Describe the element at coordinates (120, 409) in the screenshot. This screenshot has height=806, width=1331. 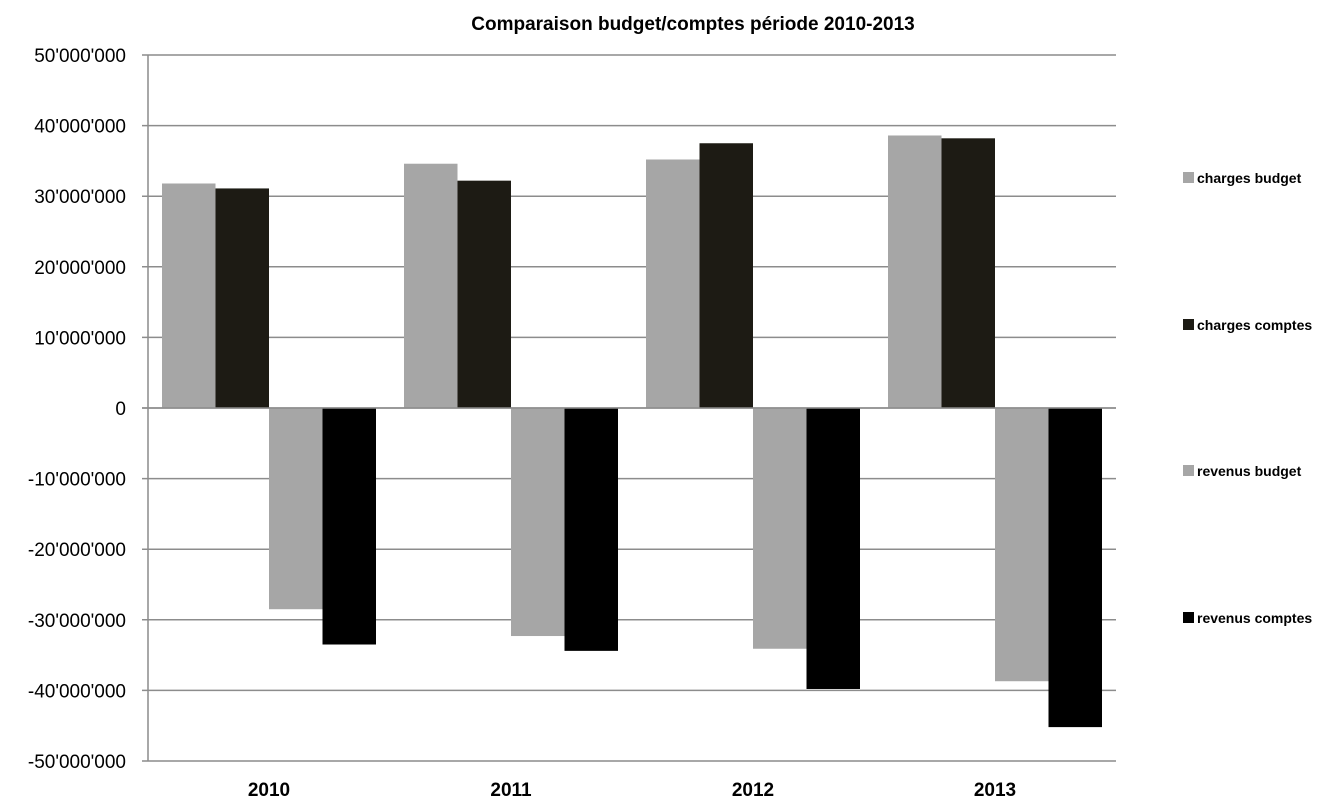
I see `y-tick-label: 0` at that location.